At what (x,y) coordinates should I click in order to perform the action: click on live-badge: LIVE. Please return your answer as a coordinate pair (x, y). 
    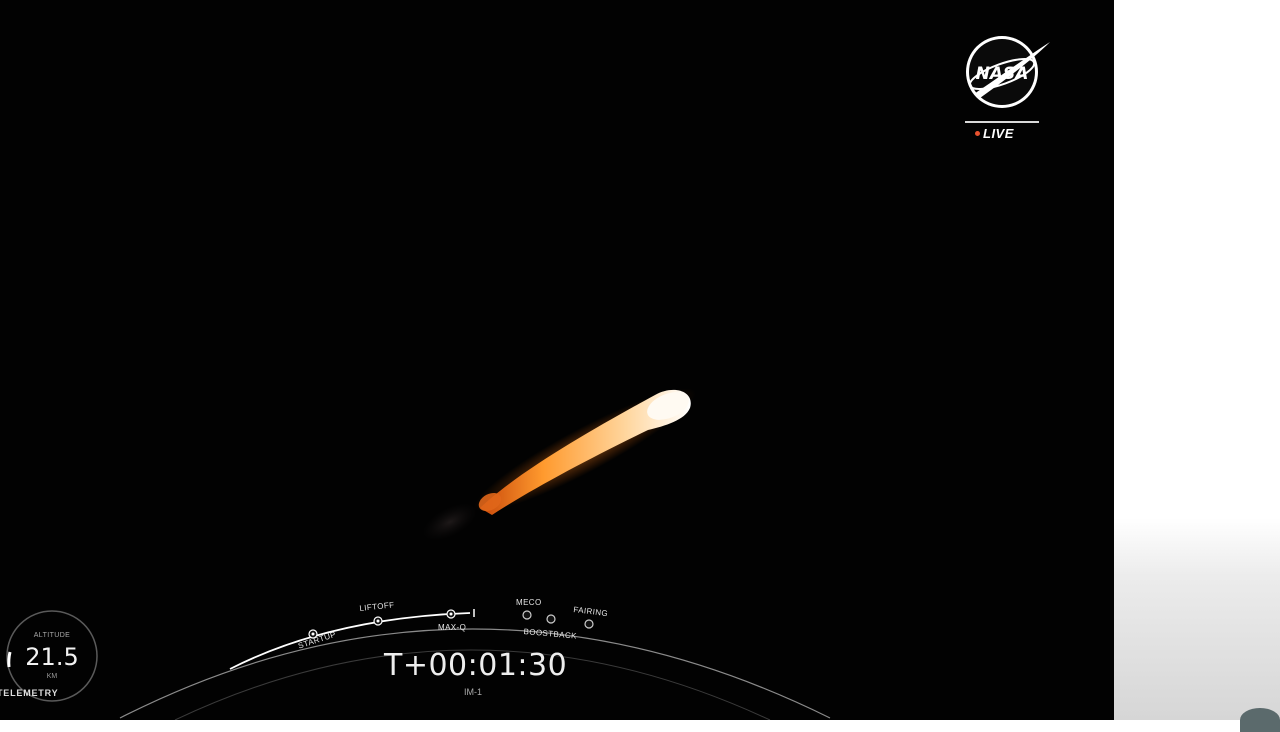
    Looking at the image, I should click on (994, 133).